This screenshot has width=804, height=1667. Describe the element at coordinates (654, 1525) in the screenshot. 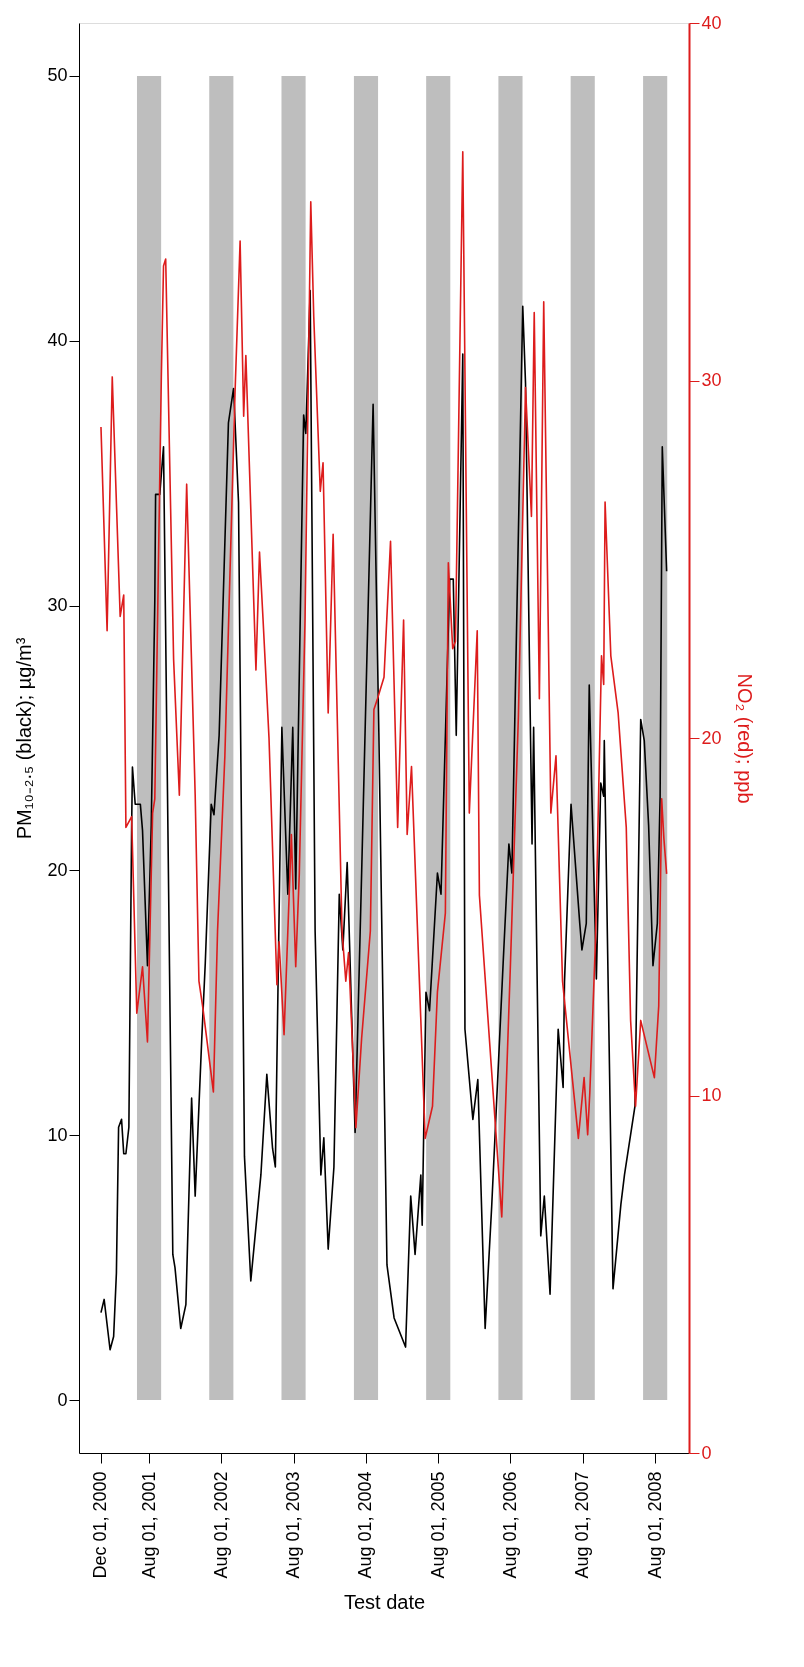

I see `x-tick-label: Aug 01, 2008` at that location.